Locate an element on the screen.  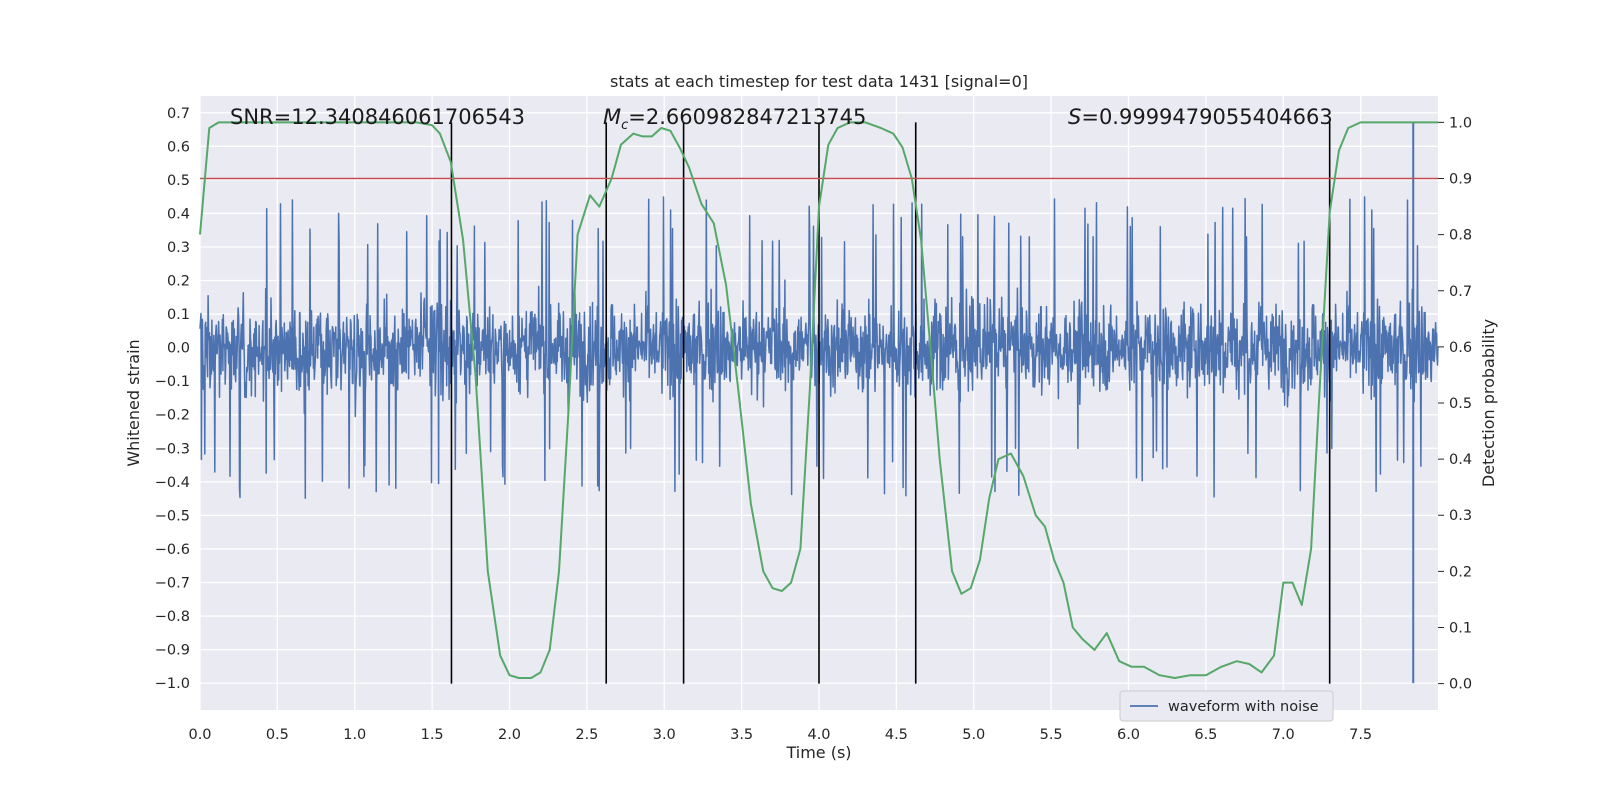
x-tick-label: 0.0 is located at coordinates (199, 735).